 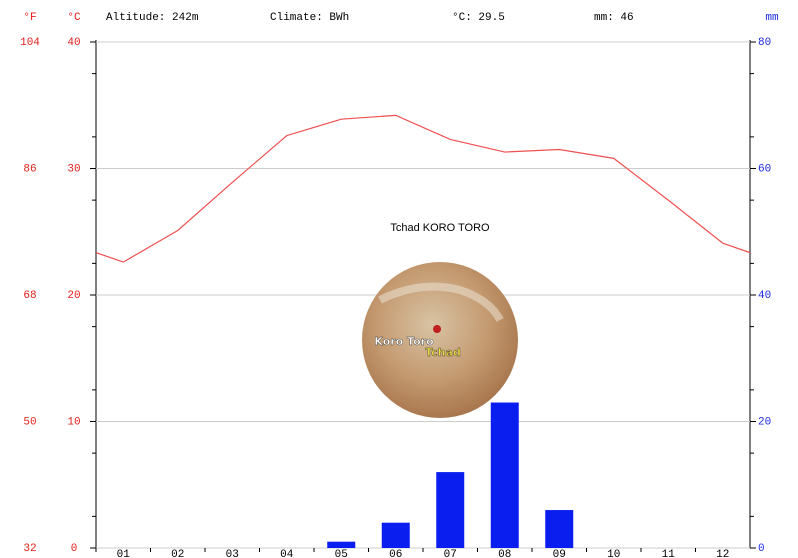 What do you see at coordinates (761, 549) in the screenshot?
I see `y2-tick-label: 0` at bounding box center [761, 549].